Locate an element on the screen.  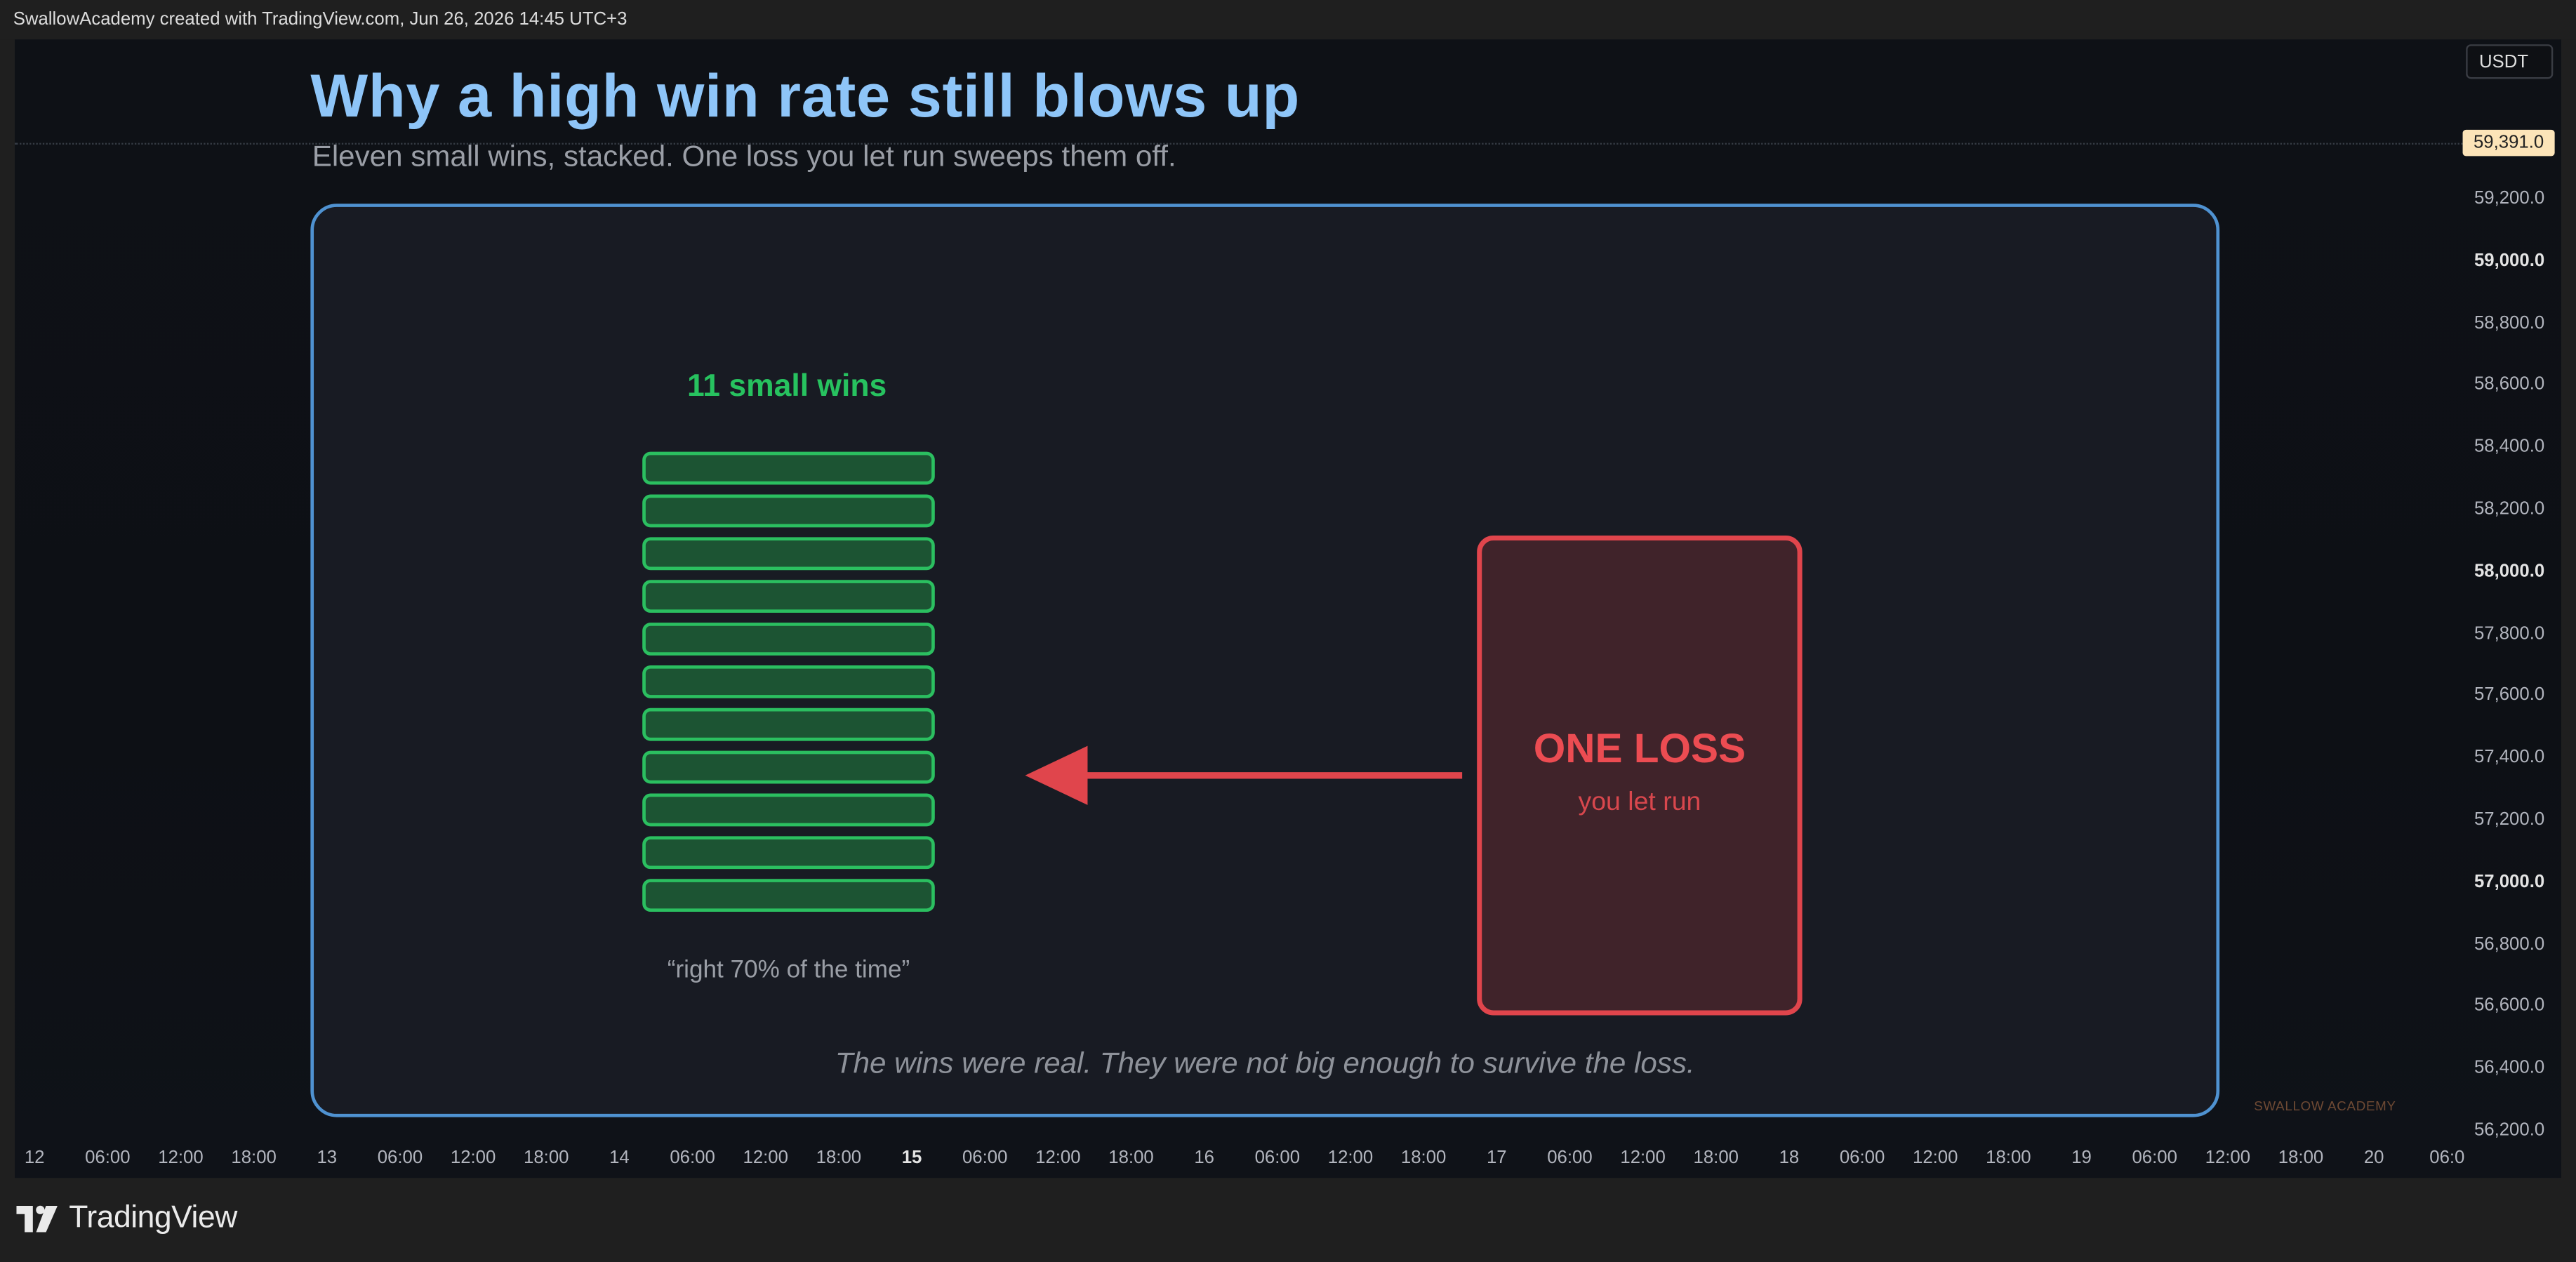
price-axis-label: 57,400.0 is located at coordinates (2510, 758).